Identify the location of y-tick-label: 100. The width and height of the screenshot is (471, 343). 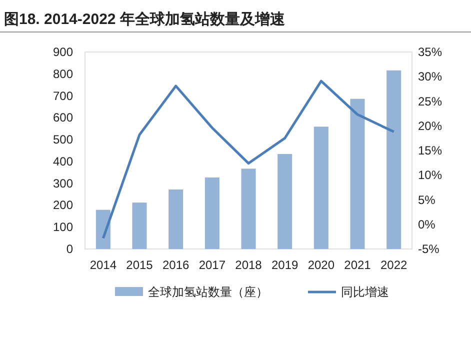
(63, 227).